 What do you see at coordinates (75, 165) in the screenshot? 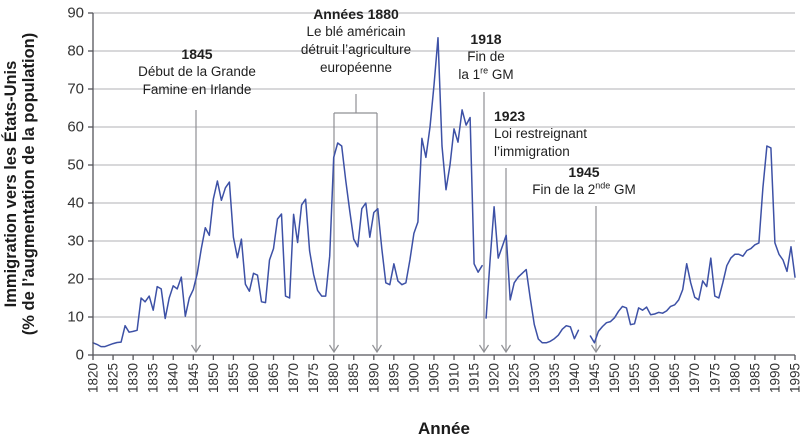
I see `y-tick-label: 50` at bounding box center [75, 165].